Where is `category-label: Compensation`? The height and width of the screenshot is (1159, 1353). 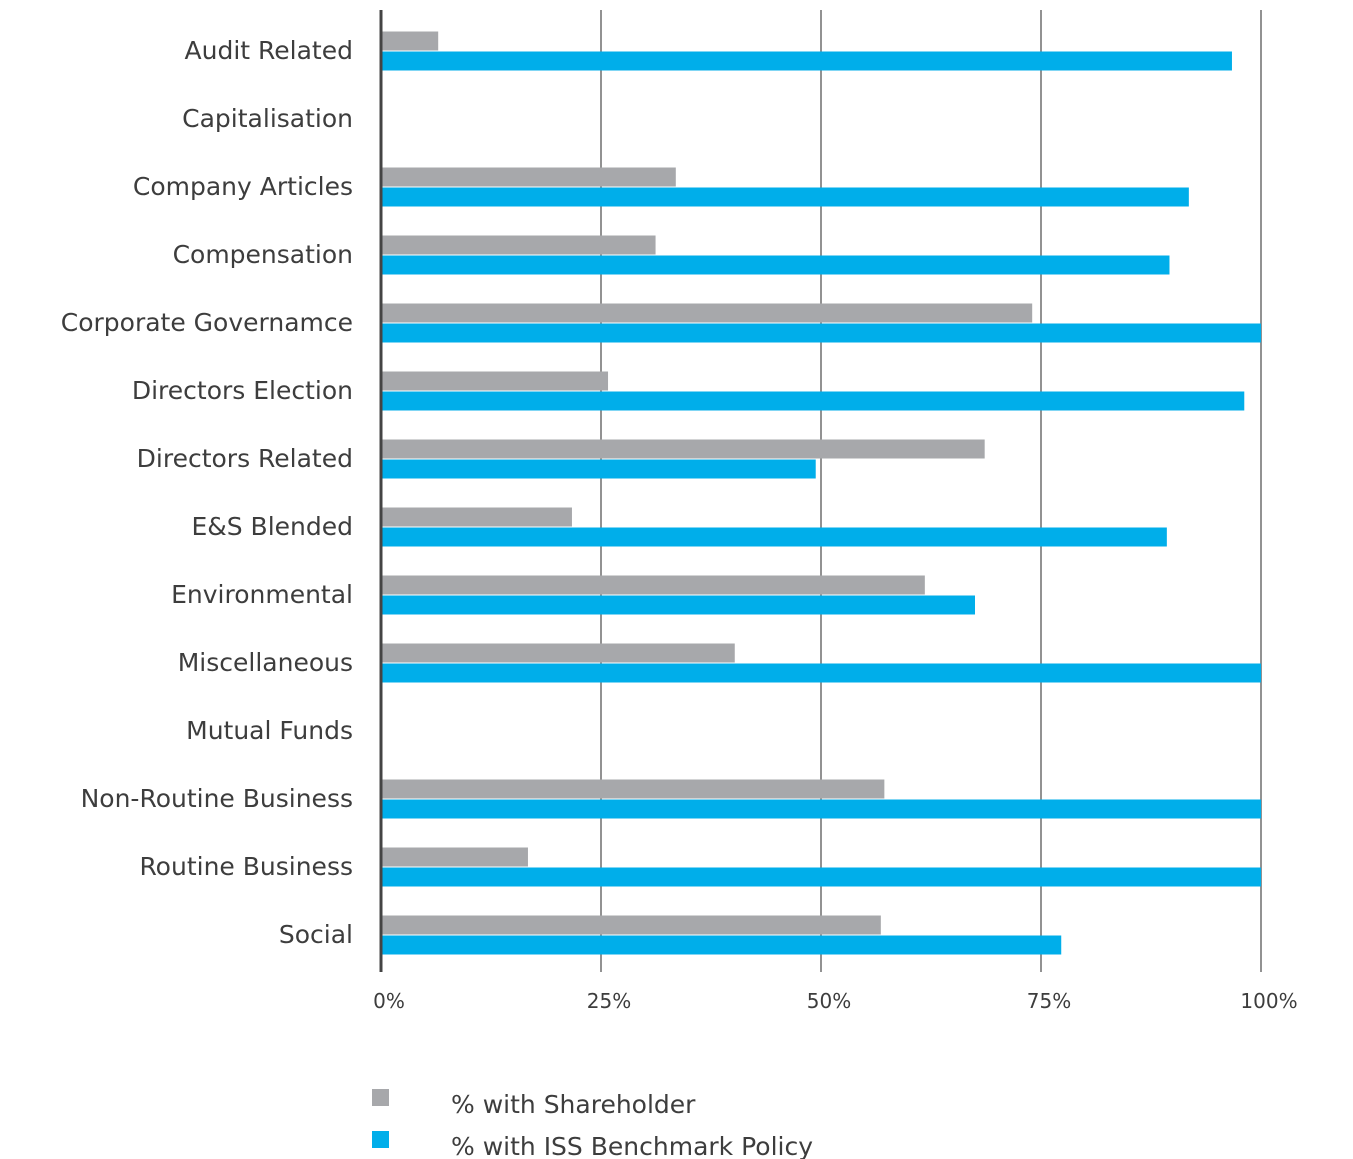
category-label: Compensation is located at coordinates (263, 254).